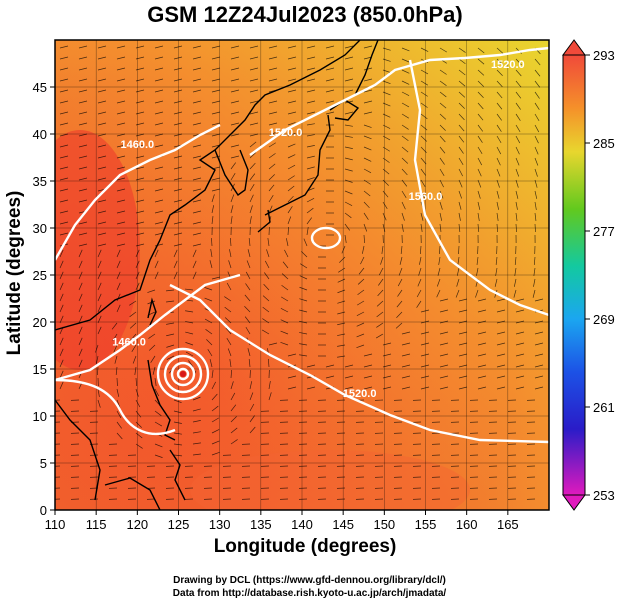  Describe the element at coordinates (604, 407) in the screenshot. I see `colorbar-tick-label: 261` at that location.